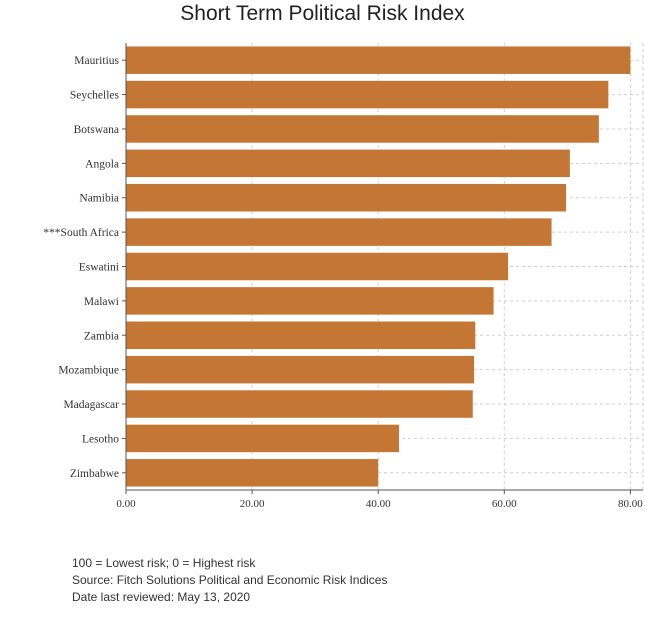 This screenshot has width=645, height=628. I want to click on category-label: Madagascar, so click(91, 405).